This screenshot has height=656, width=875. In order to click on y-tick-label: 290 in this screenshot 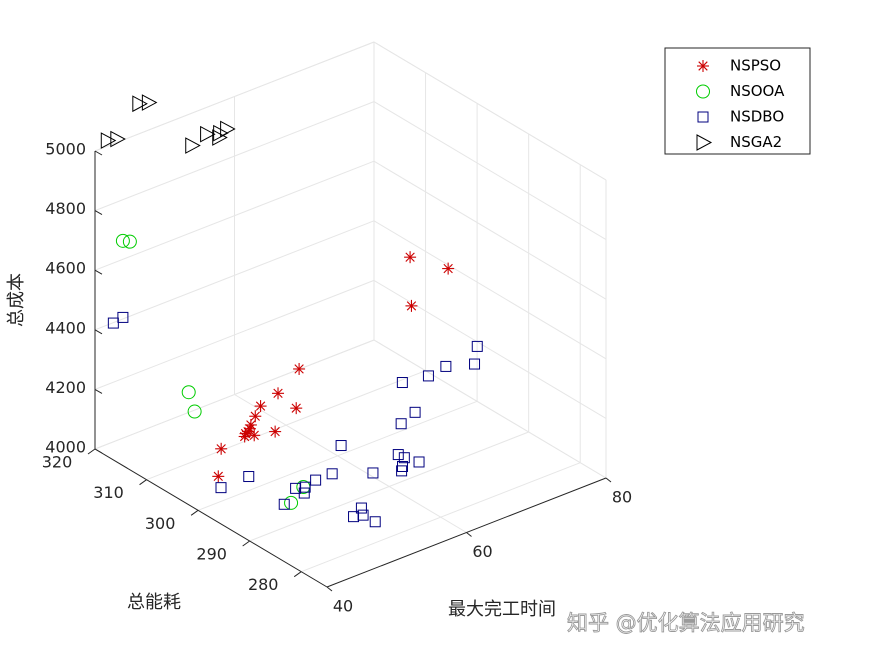, I will do `click(211, 554)`.